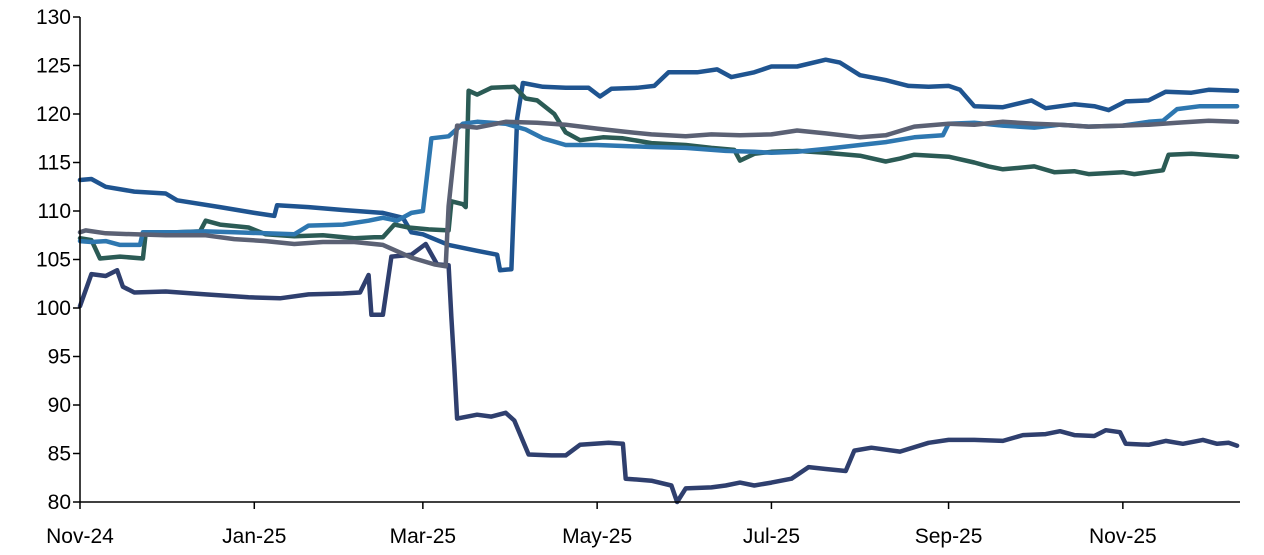 Image resolution: width=1264 pixels, height=555 pixels. I want to click on y-tick-label: 130, so click(53, 17).